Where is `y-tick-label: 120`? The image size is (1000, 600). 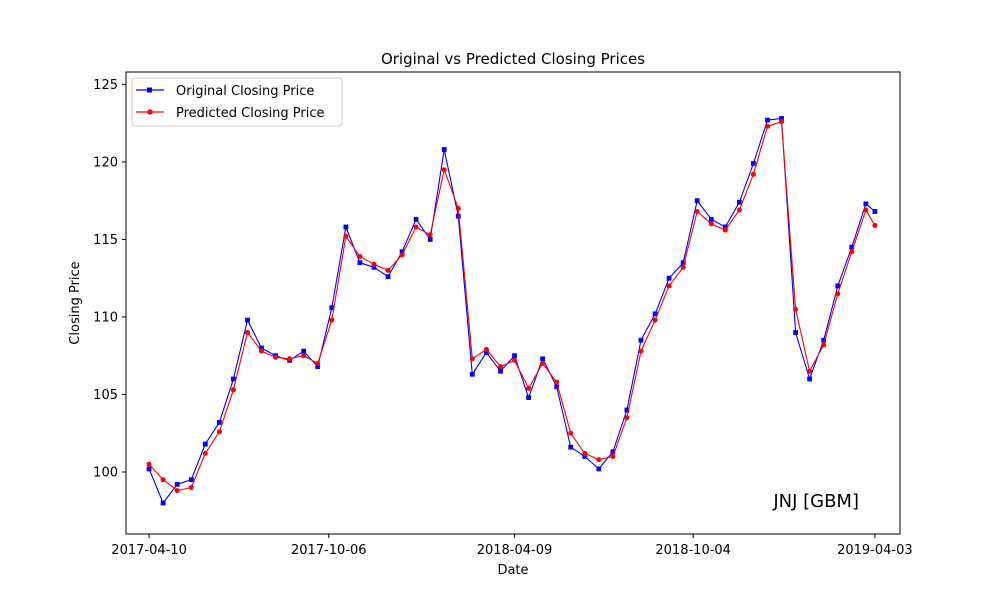 y-tick-label: 120 is located at coordinates (105, 162).